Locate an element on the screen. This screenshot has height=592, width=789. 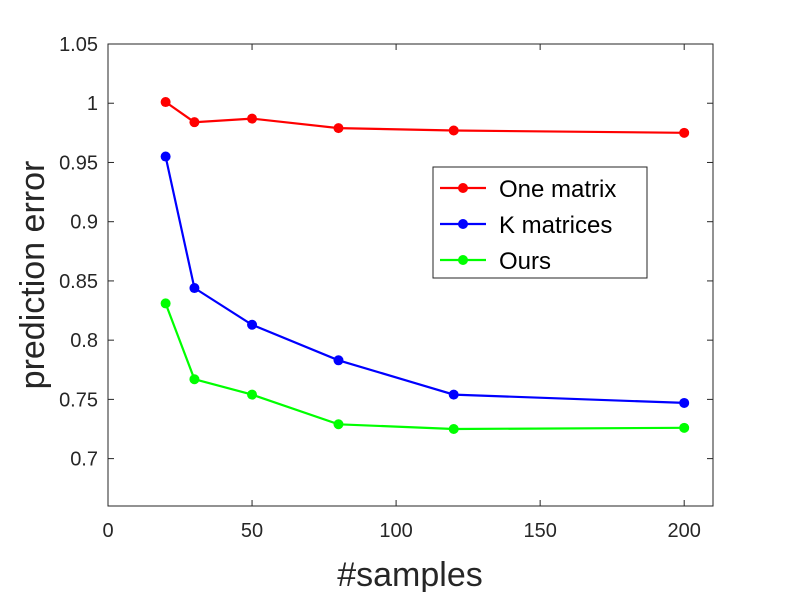
x-axis-title: #samples is located at coordinates (410, 574).